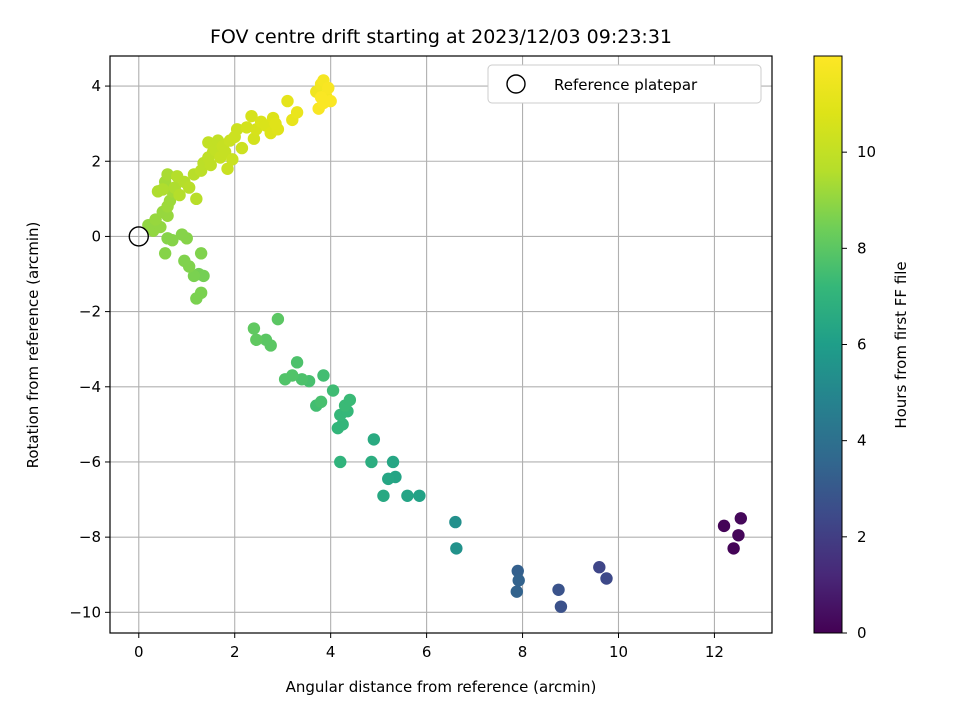 This screenshot has height=720, width=960. Describe the element at coordinates (828, 344) in the screenshot. I see `colorbar-gradient` at that location.